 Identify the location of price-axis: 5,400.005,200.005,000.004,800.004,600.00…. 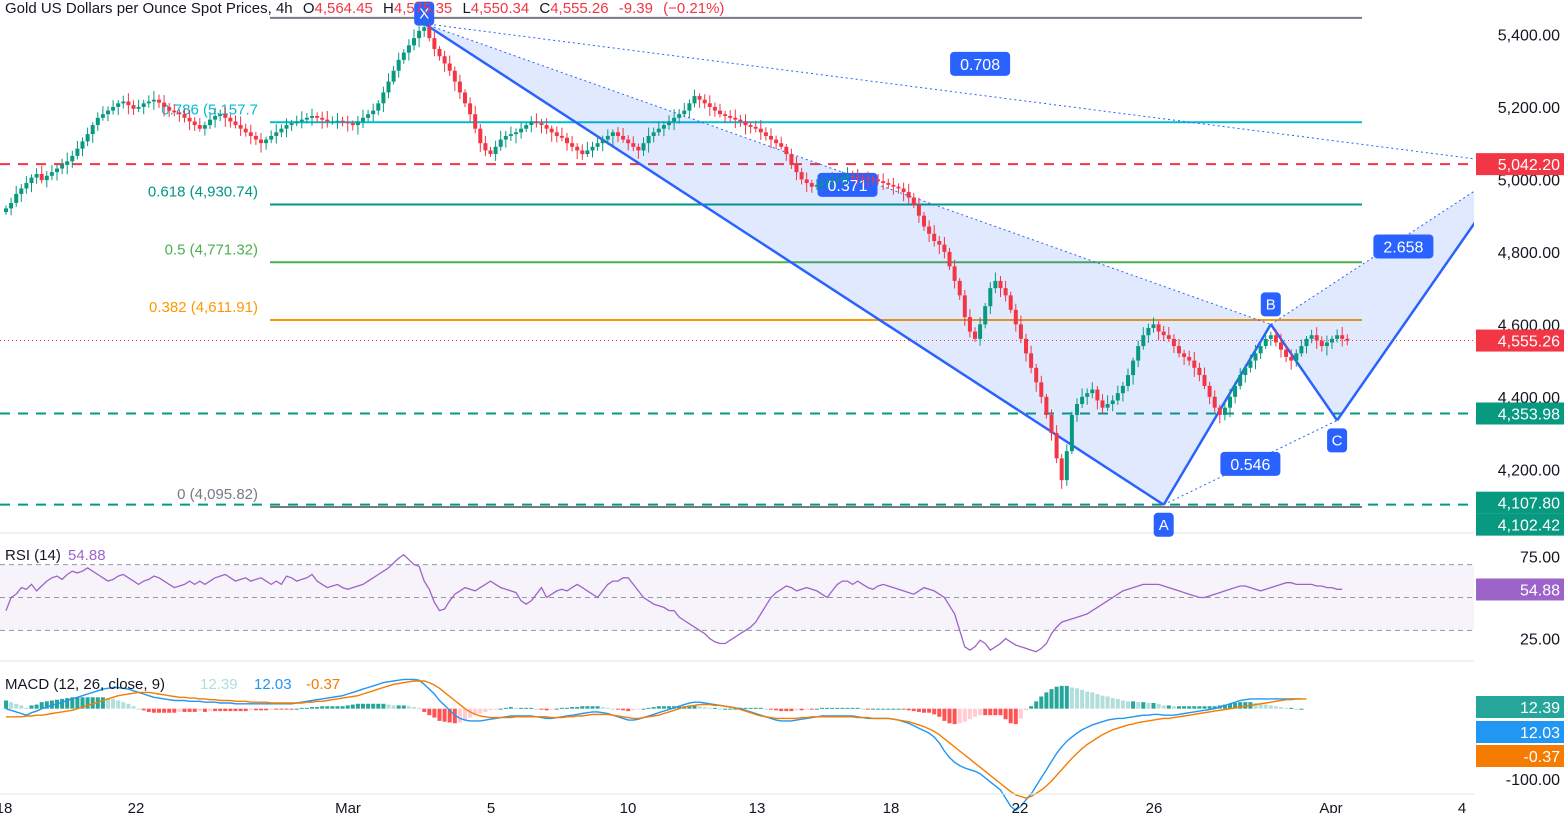
(1520, 406).